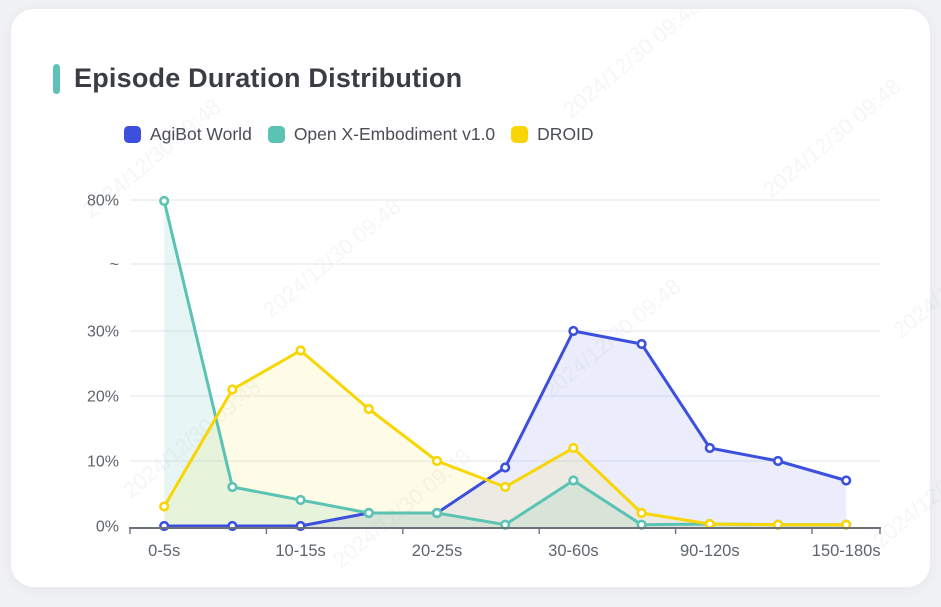 The image size is (941, 607). Describe the element at coordinates (132, 134) in the screenshot. I see `legend-swatch-agibot-world` at that location.